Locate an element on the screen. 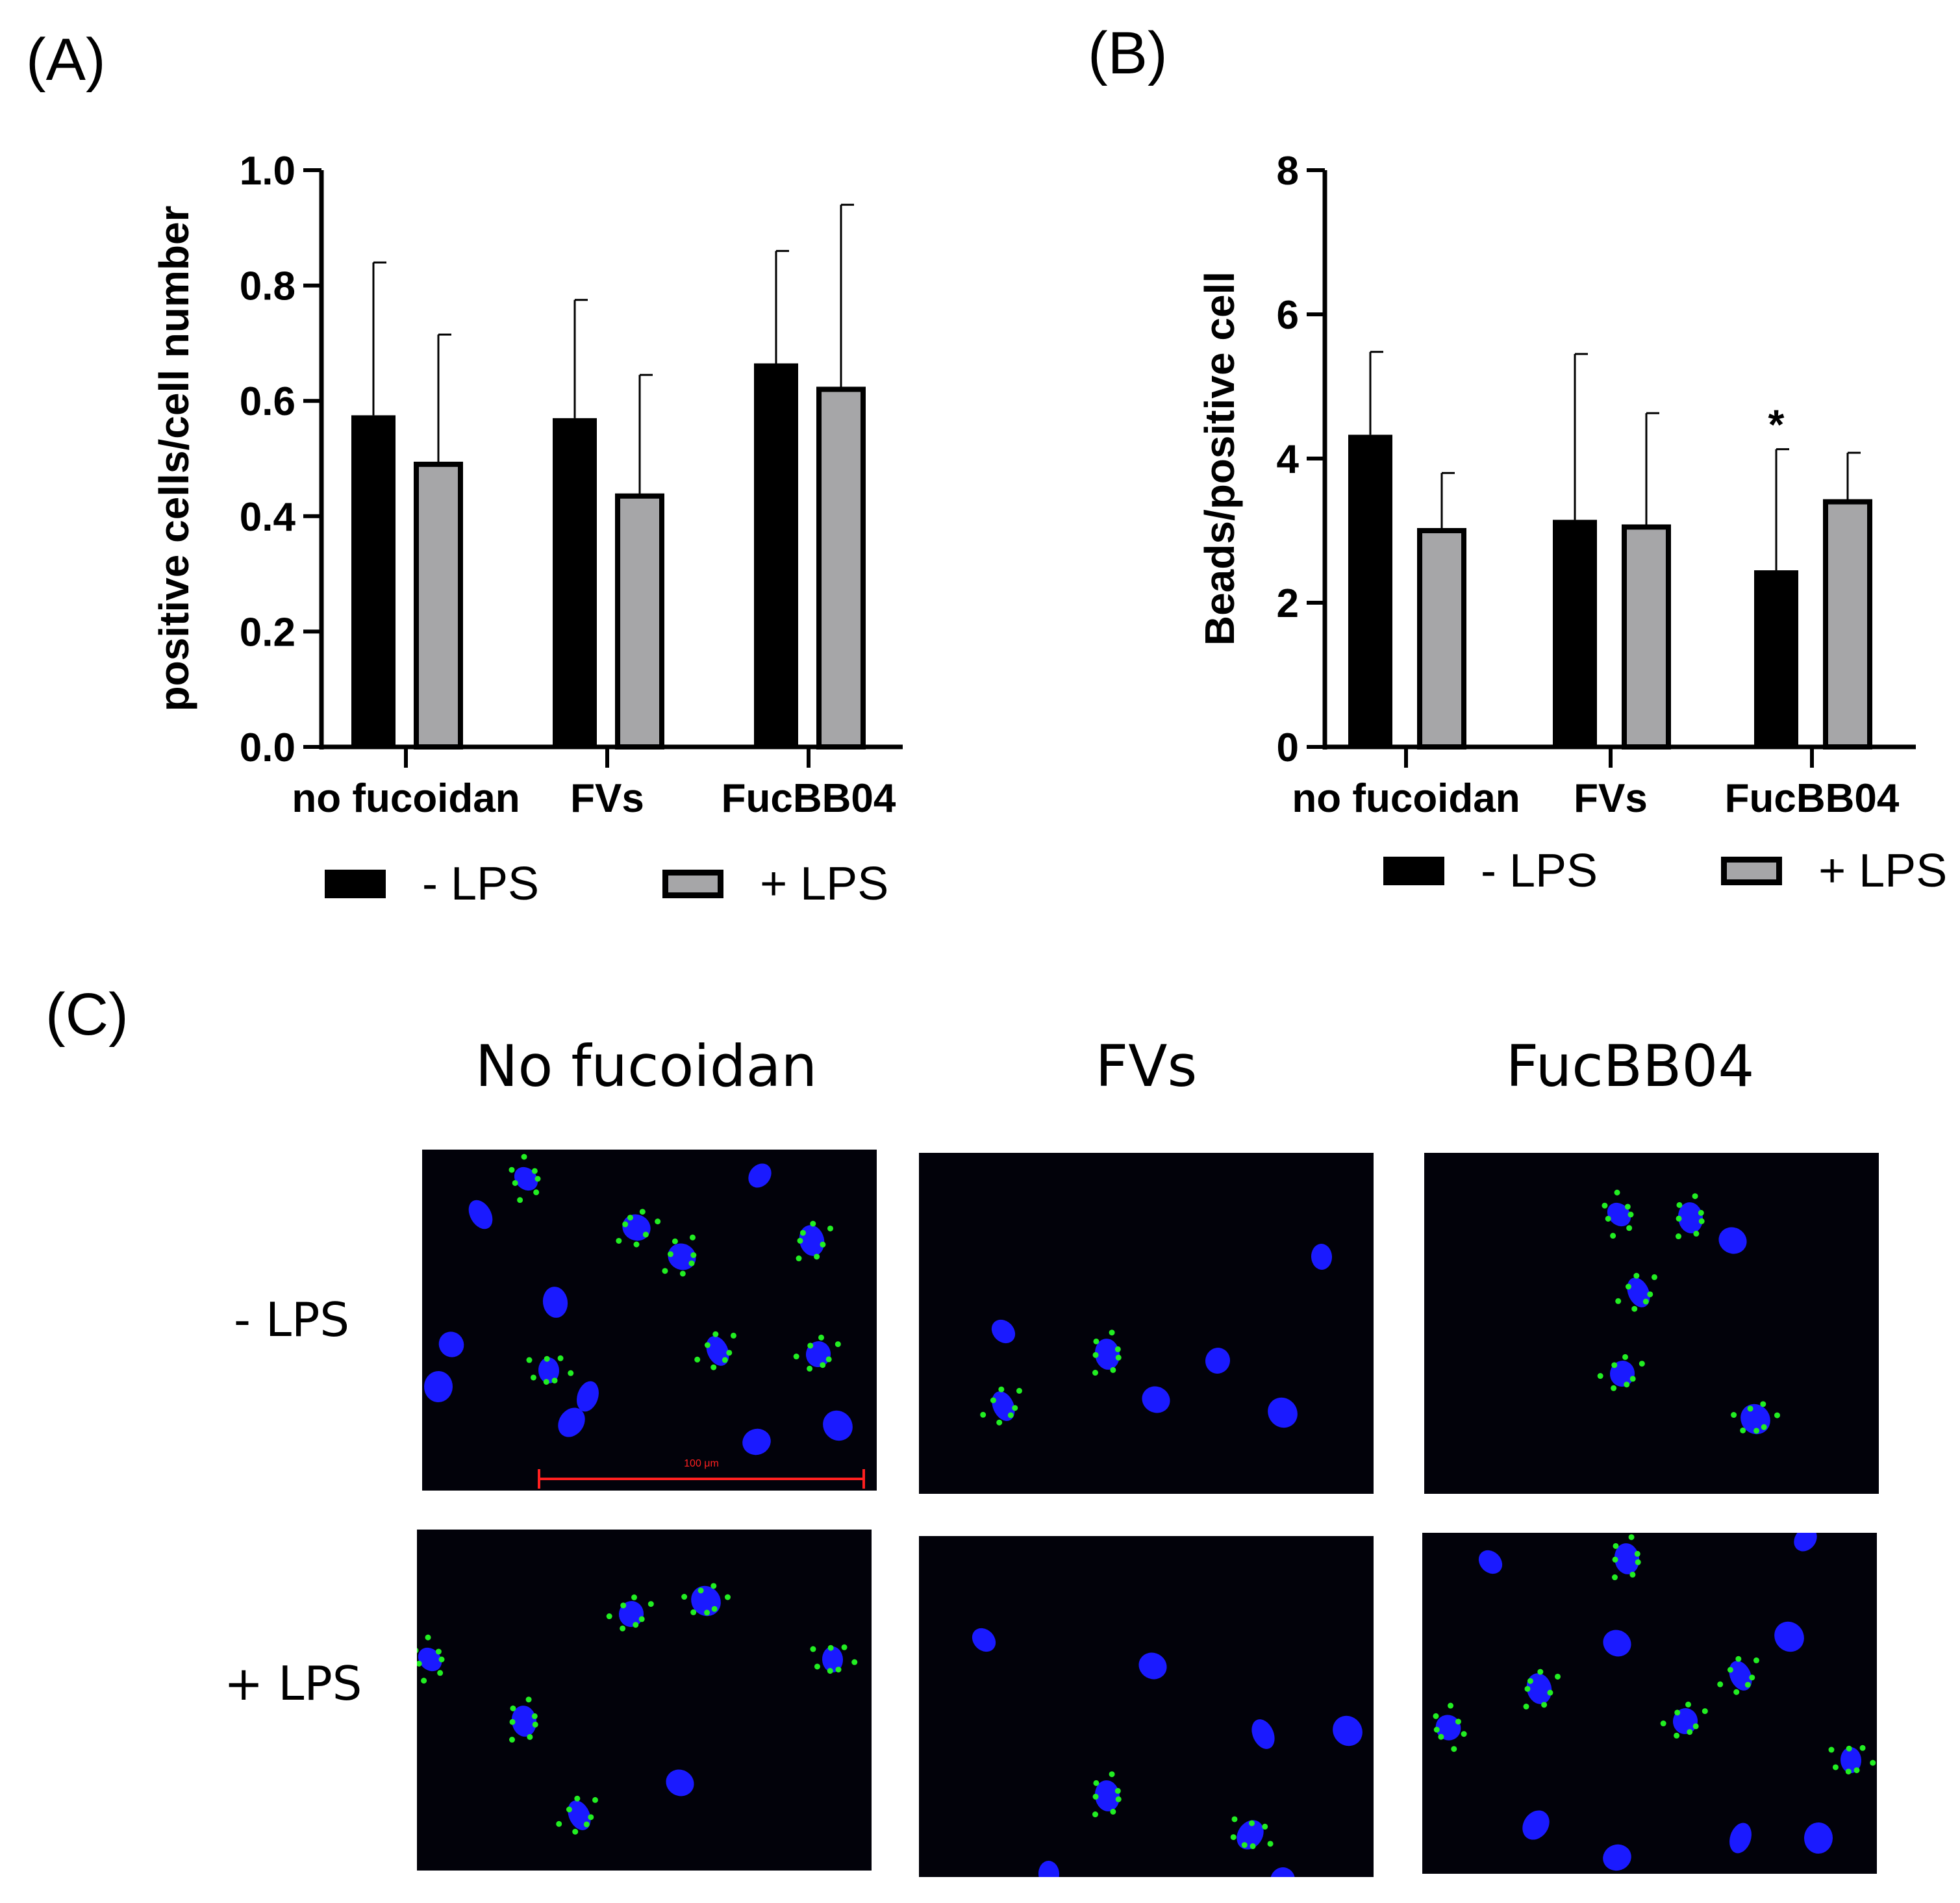 The image size is (1960, 1903). legend-label-plus-lps: + LPS is located at coordinates (1883, 871).